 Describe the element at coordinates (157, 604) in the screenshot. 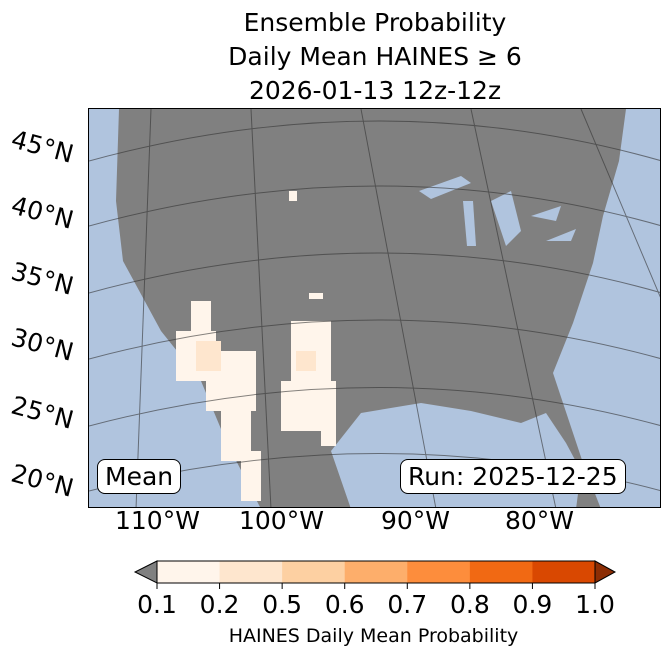

I see `colorbar-tick-label: 0.1` at that location.